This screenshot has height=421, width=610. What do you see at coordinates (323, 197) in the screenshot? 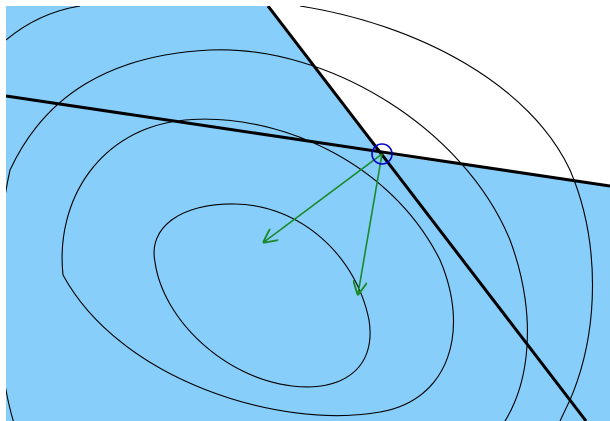
I see `gradient-arrow-objective` at bounding box center [323, 197].